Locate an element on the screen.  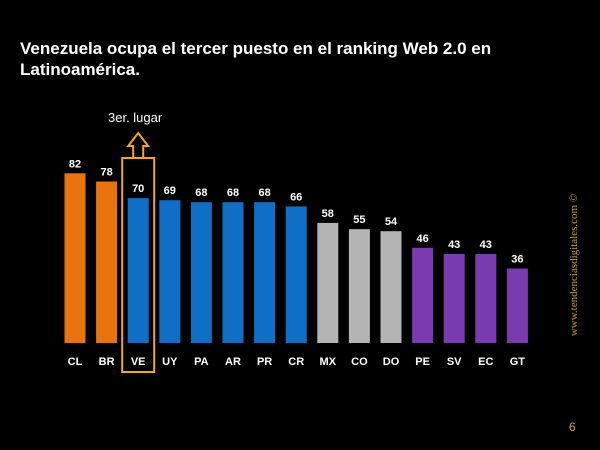
value-label-pe: 46 is located at coordinates (422, 239).